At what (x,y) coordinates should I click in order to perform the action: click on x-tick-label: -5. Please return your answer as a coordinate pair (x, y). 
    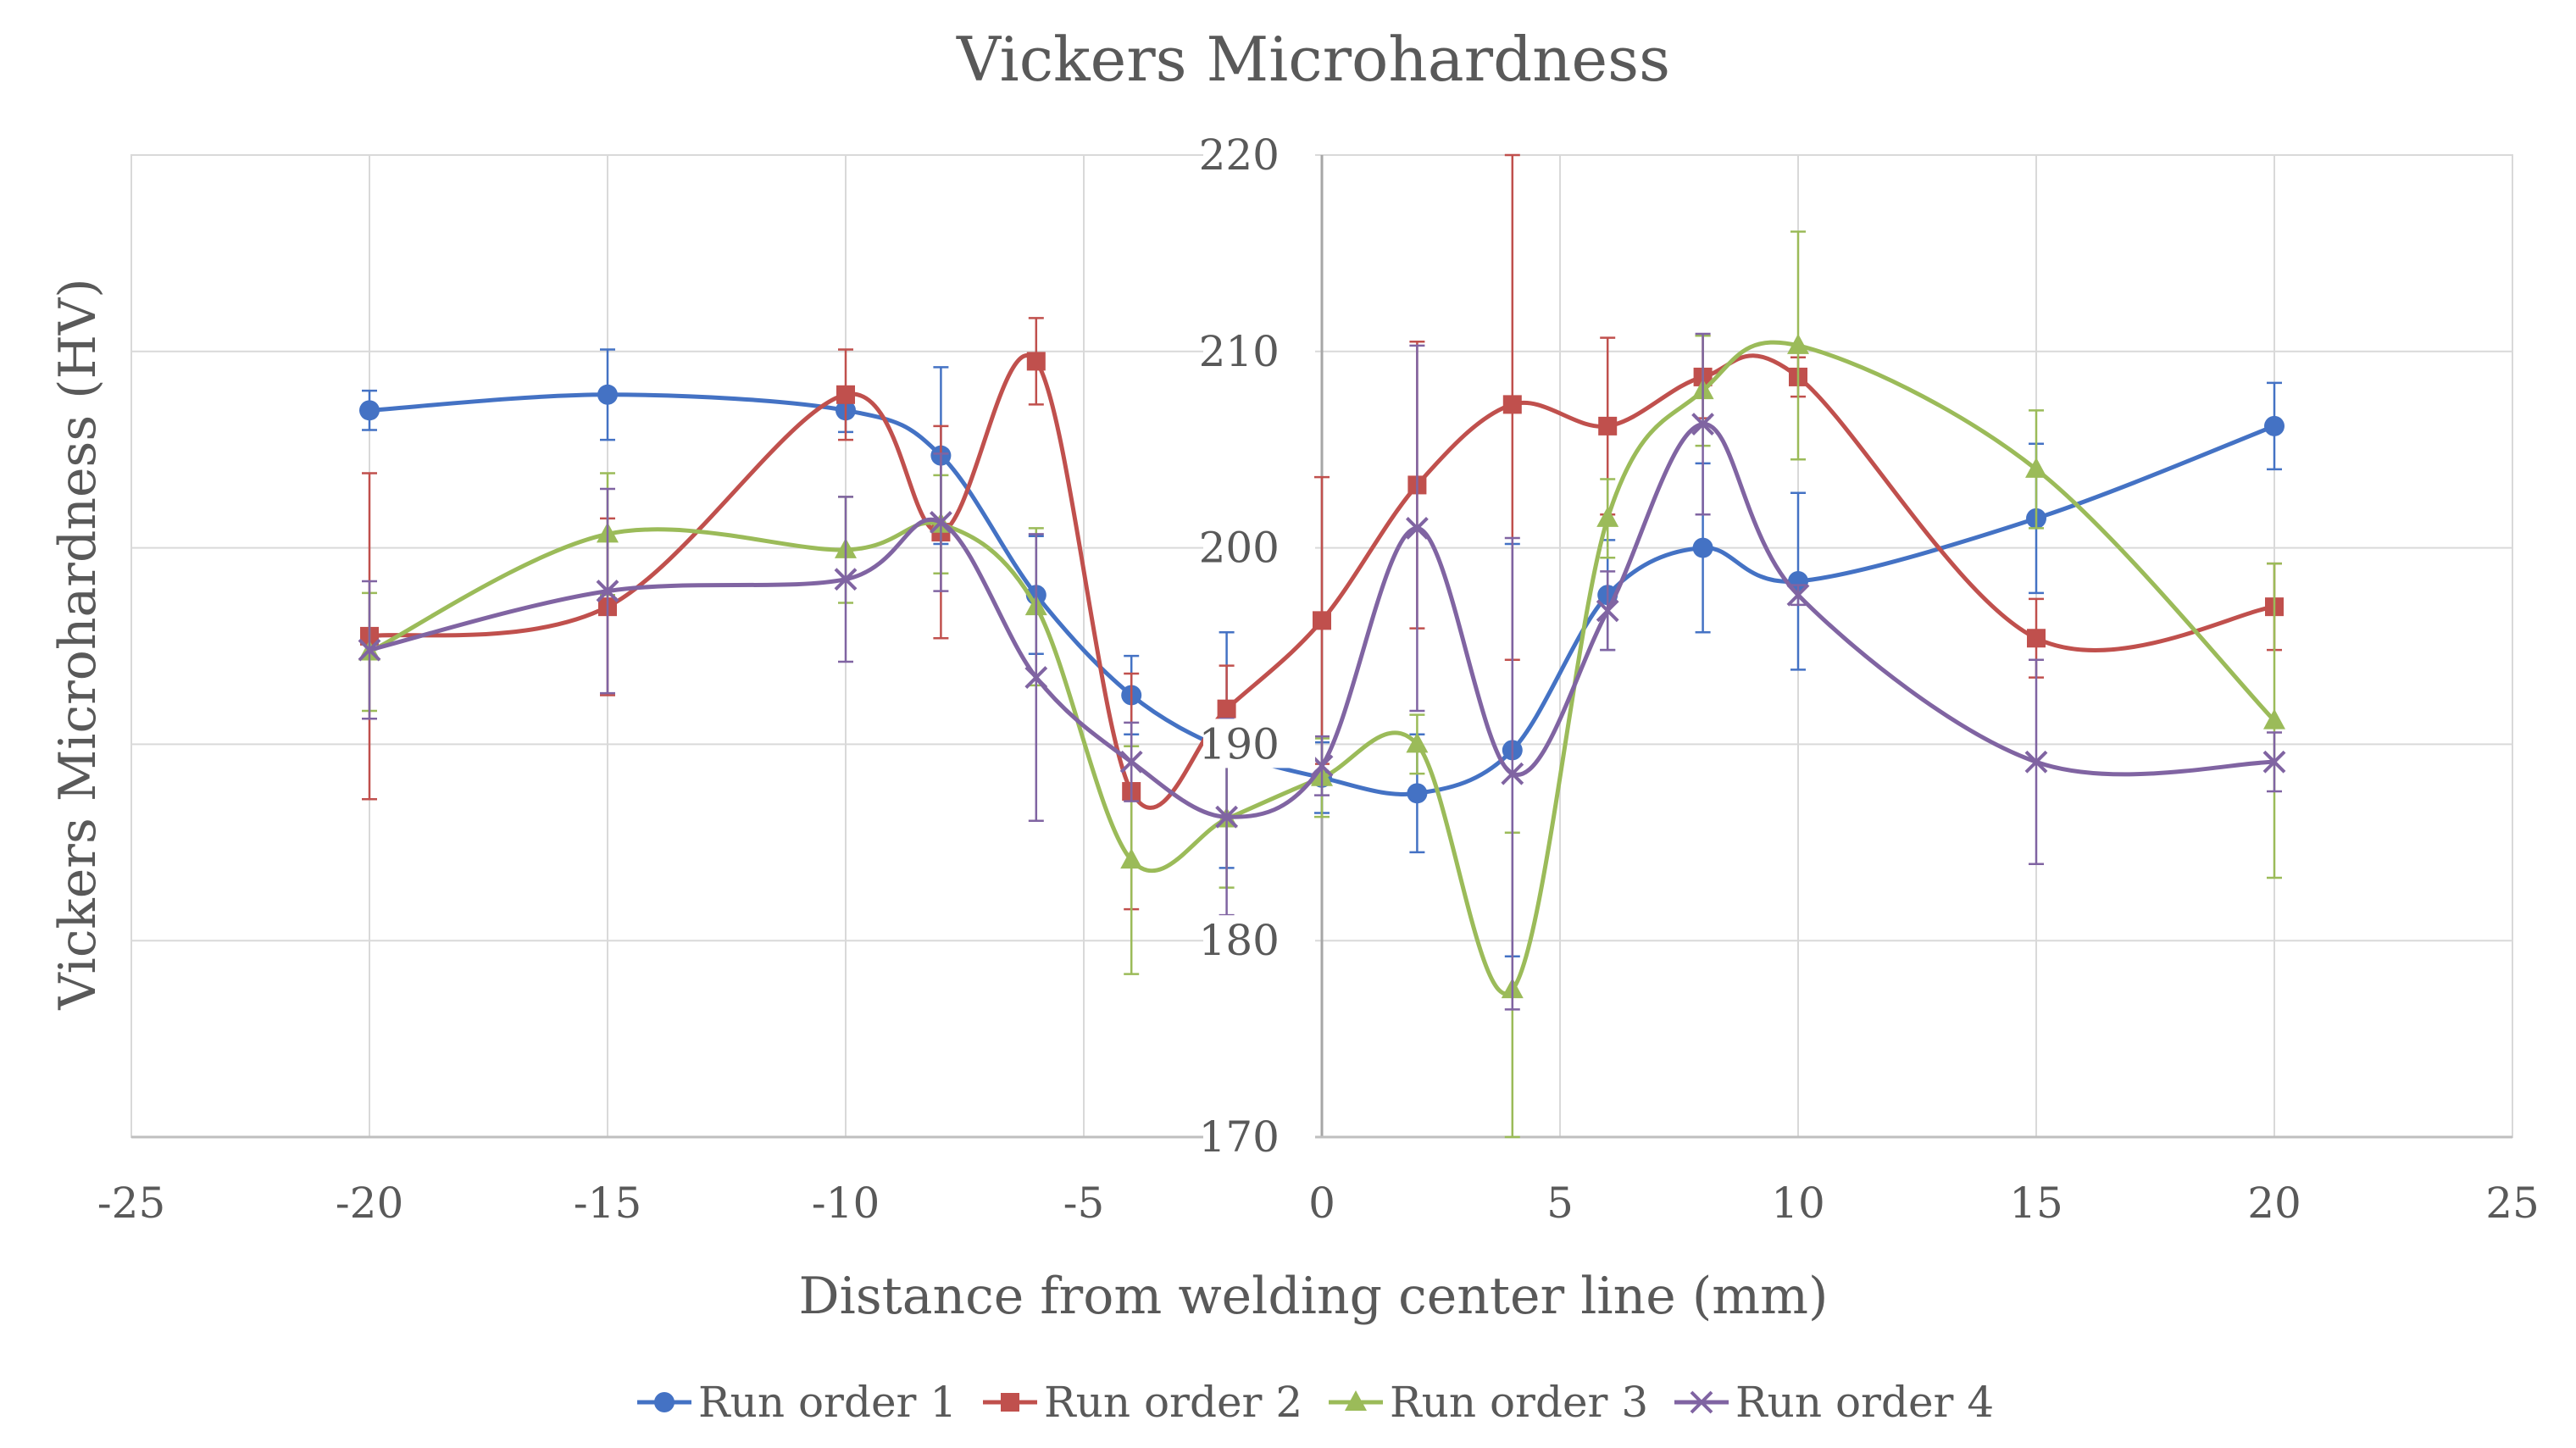
    Looking at the image, I should click on (1084, 1204).